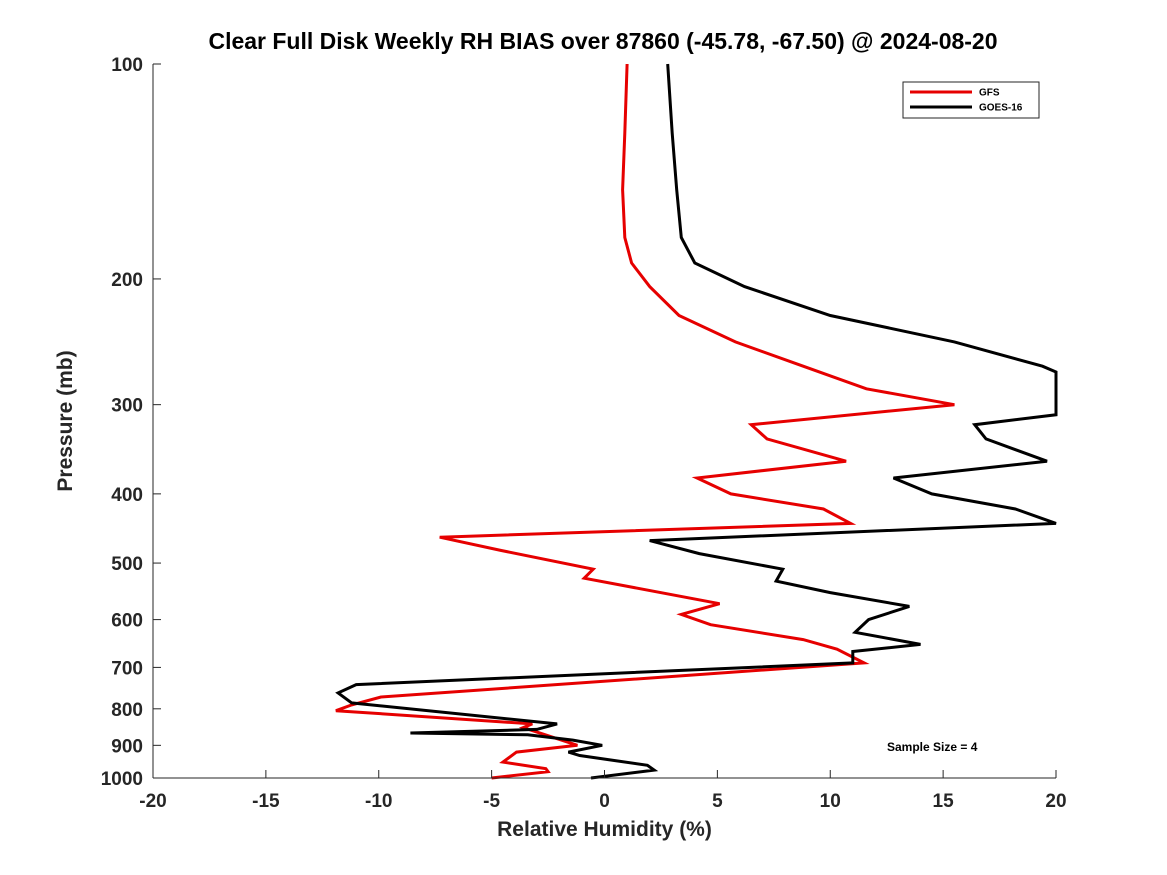 This screenshot has width=1167, height=875. What do you see at coordinates (122, 779) in the screenshot?
I see `y-tick-label: 1000` at bounding box center [122, 779].